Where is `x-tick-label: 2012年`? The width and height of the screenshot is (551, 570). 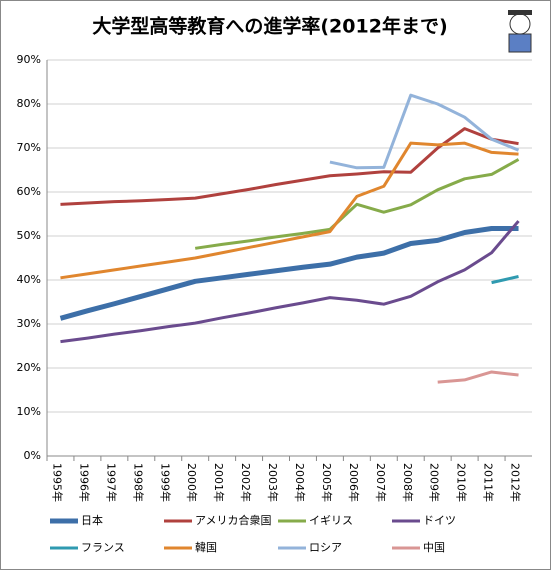
x-tick-label: 2012年 is located at coordinates (516, 482).